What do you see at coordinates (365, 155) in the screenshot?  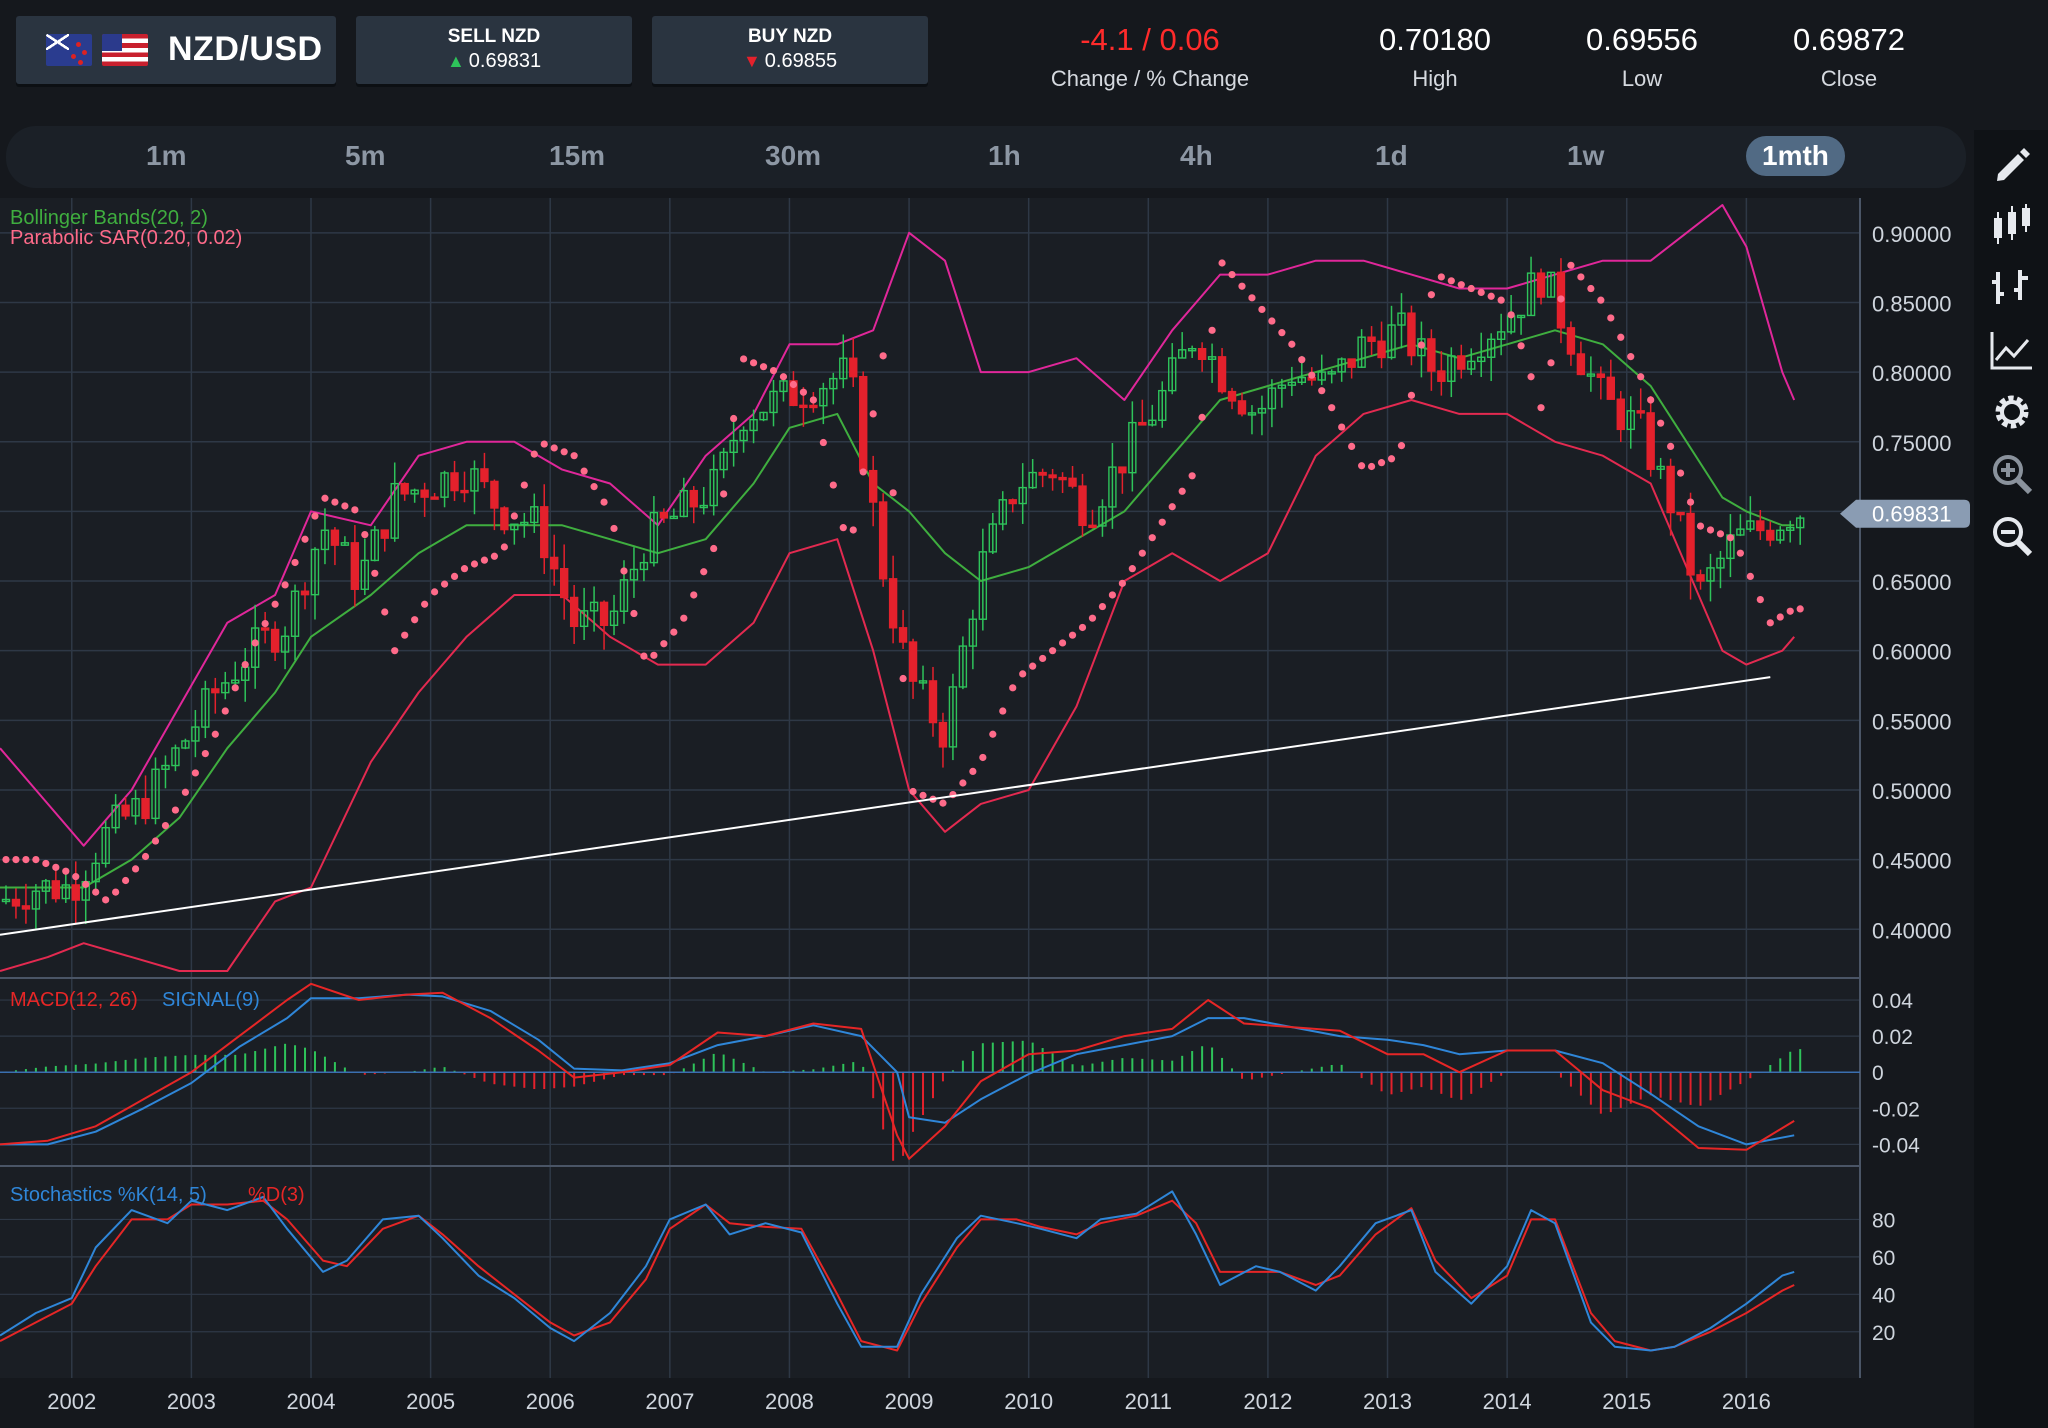 I see `tab-5m: 5m` at bounding box center [365, 155].